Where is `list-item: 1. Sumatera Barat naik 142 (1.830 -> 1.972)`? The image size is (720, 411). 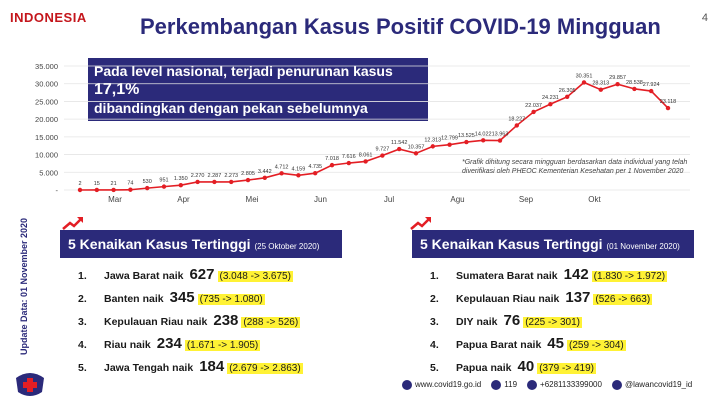 list-item: 1. Sumatera Barat naik 142 (1.830 -> 1.972) is located at coordinates (562, 277).